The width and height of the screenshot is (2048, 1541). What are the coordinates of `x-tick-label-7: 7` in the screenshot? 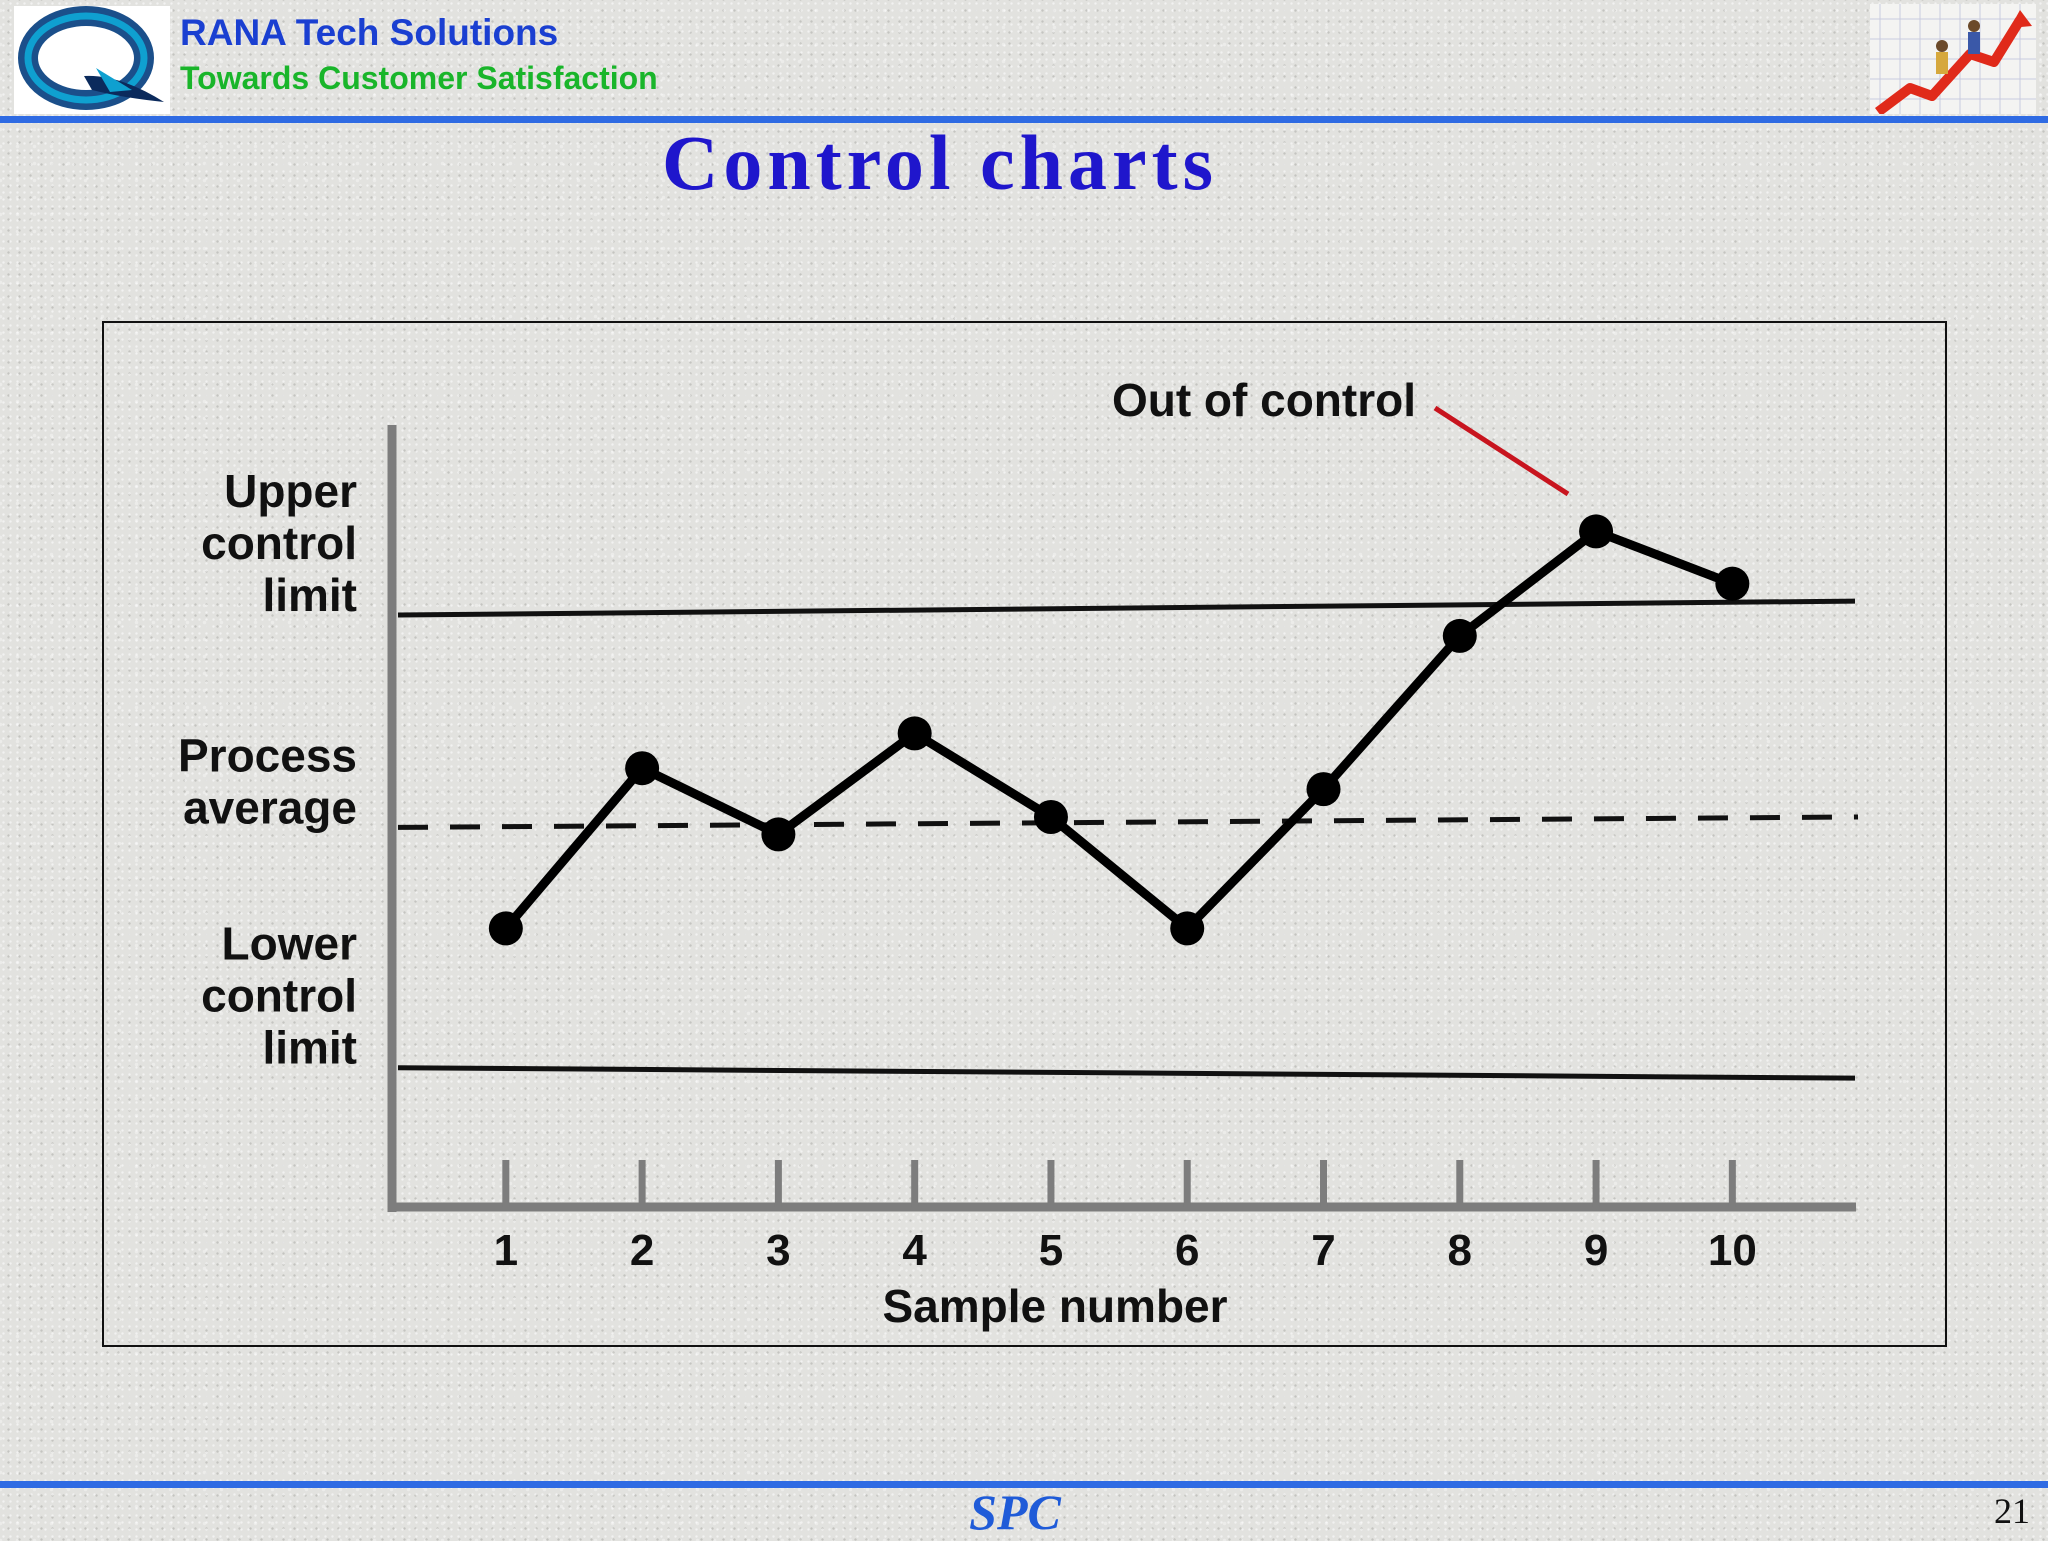 It's located at (1323, 1250).